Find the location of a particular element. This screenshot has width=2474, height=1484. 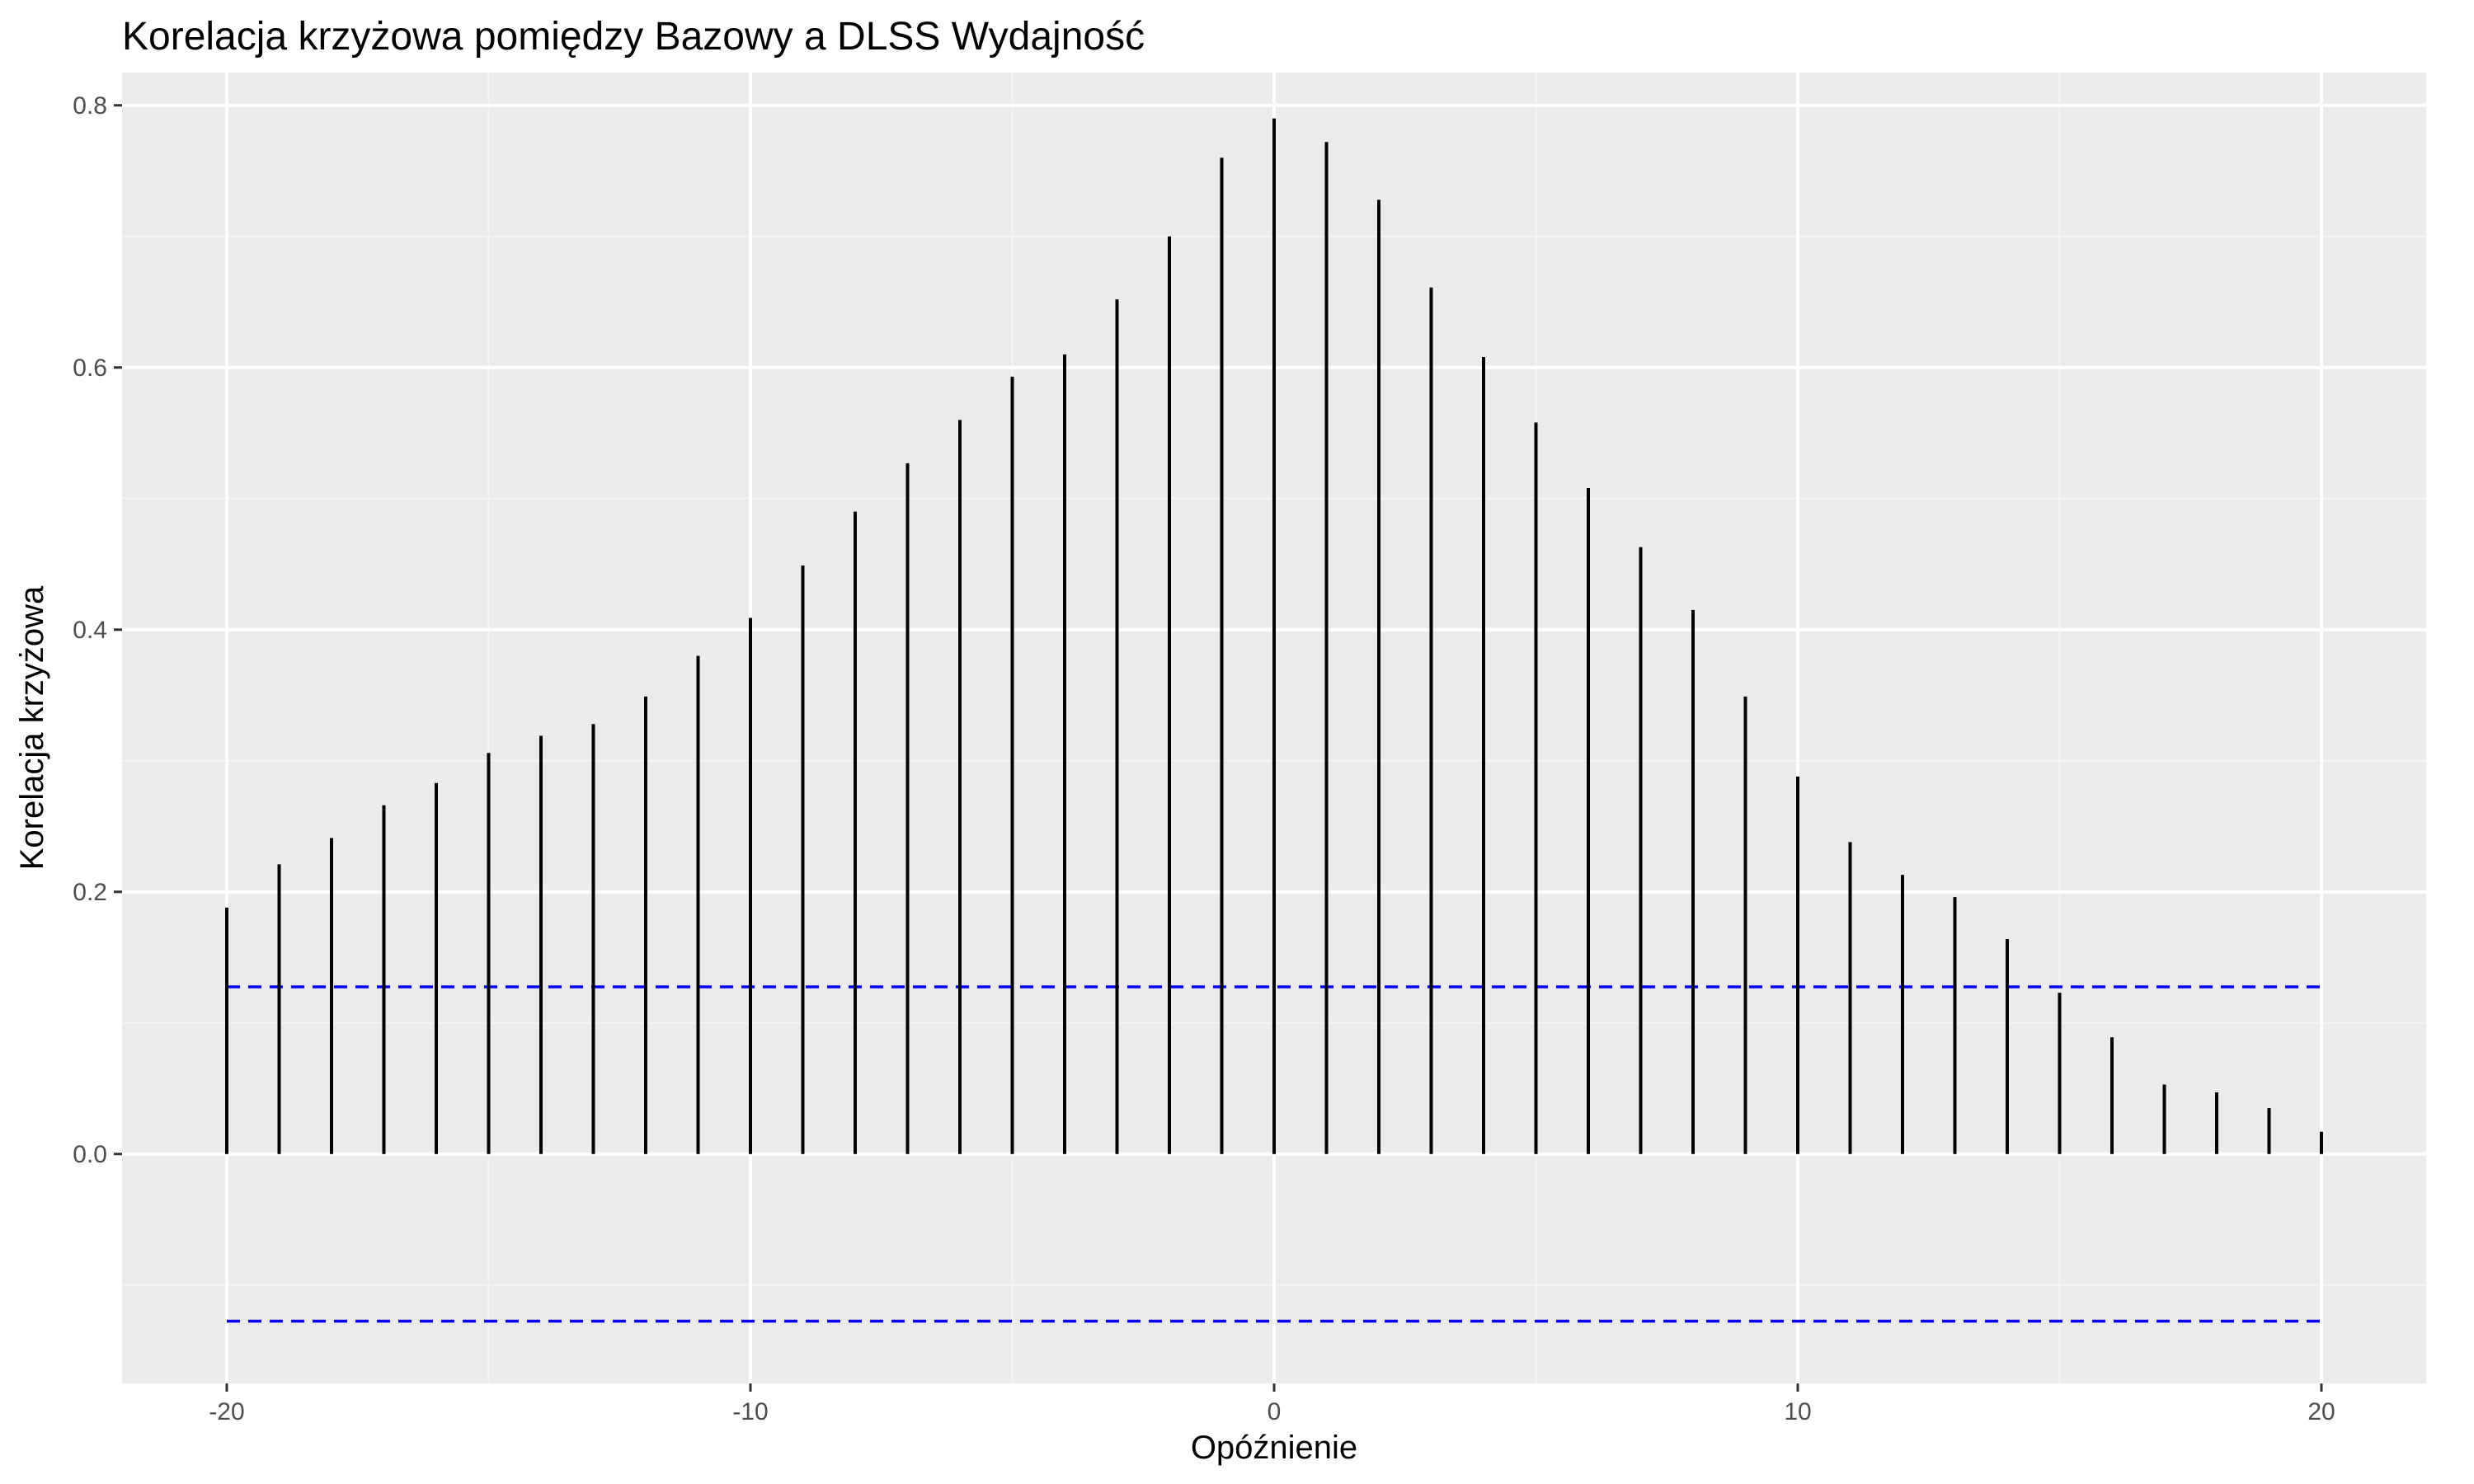

y-axis-title: Korelacja krzyżowa is located at coordinates (32, 727).